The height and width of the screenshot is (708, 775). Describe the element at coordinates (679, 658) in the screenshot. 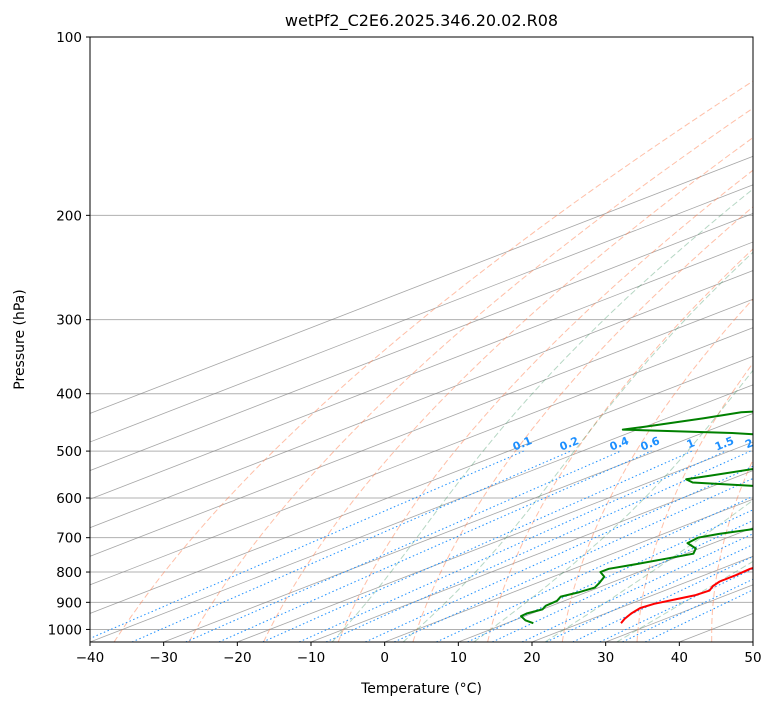

I see `x-tick-label: 40` at that location.